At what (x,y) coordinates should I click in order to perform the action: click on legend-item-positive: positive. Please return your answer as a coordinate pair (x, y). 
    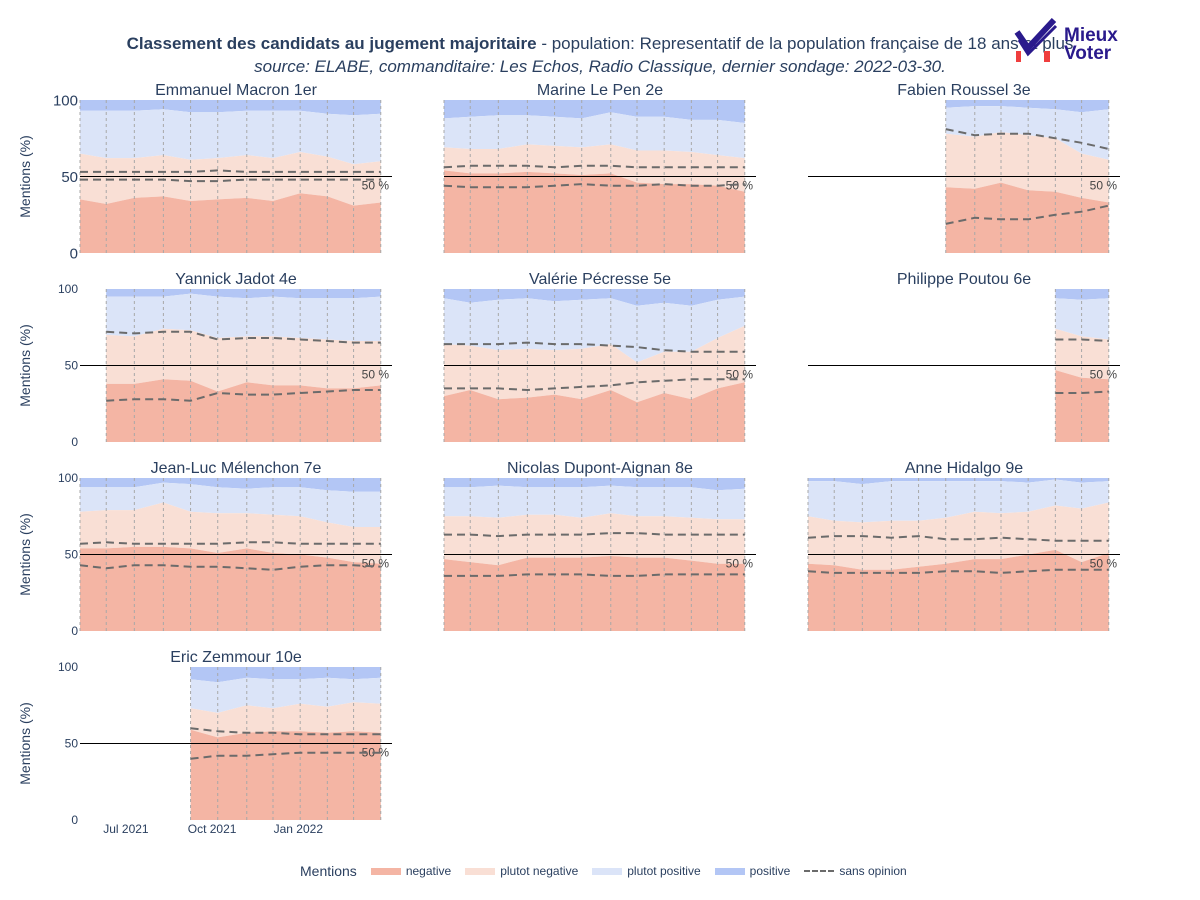
    Looking at the image, I should click on (752, 871).